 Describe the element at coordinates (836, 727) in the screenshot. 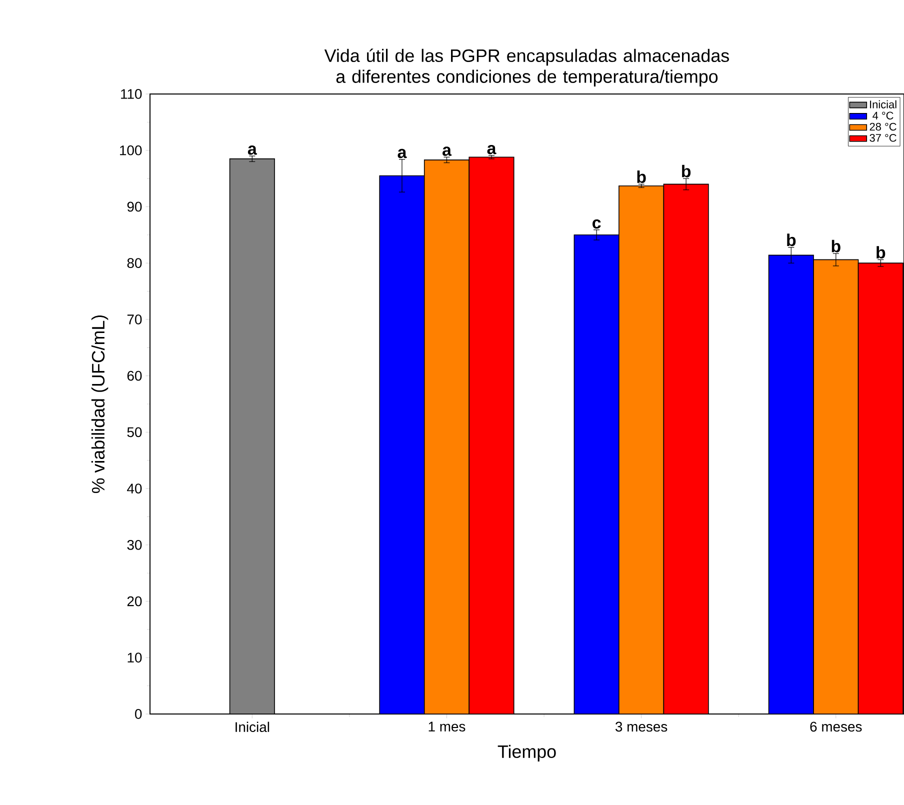

I see `x-tick-label: 6 meses` at that location.